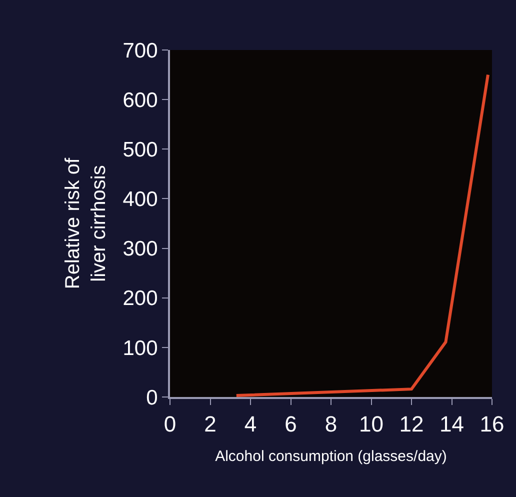  What do you see at coordinates (140, 348) in the screenshot?
I see `y-tick-label: 100` at bounding box center [140, 348].